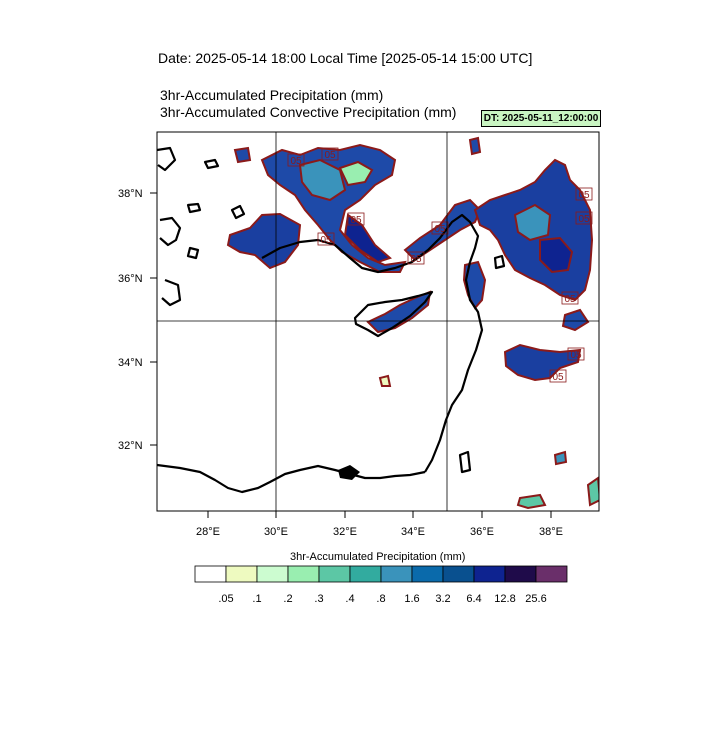  I want to click on contour-label-8: 05, so click(570, 298).